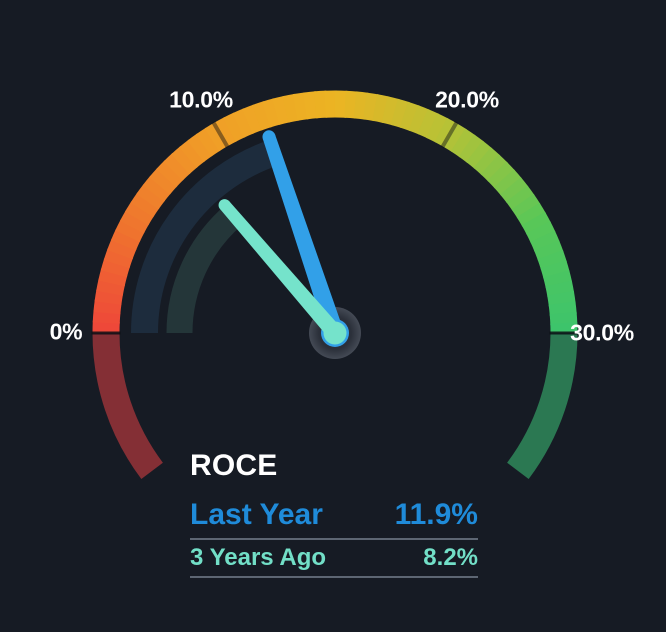 This screenshot has width=666, height=632. What do you see at coordinates (66, 331) in the screenshot?
I see `gauge-tick-label-0: 0%` at bounding box center [66, 331].